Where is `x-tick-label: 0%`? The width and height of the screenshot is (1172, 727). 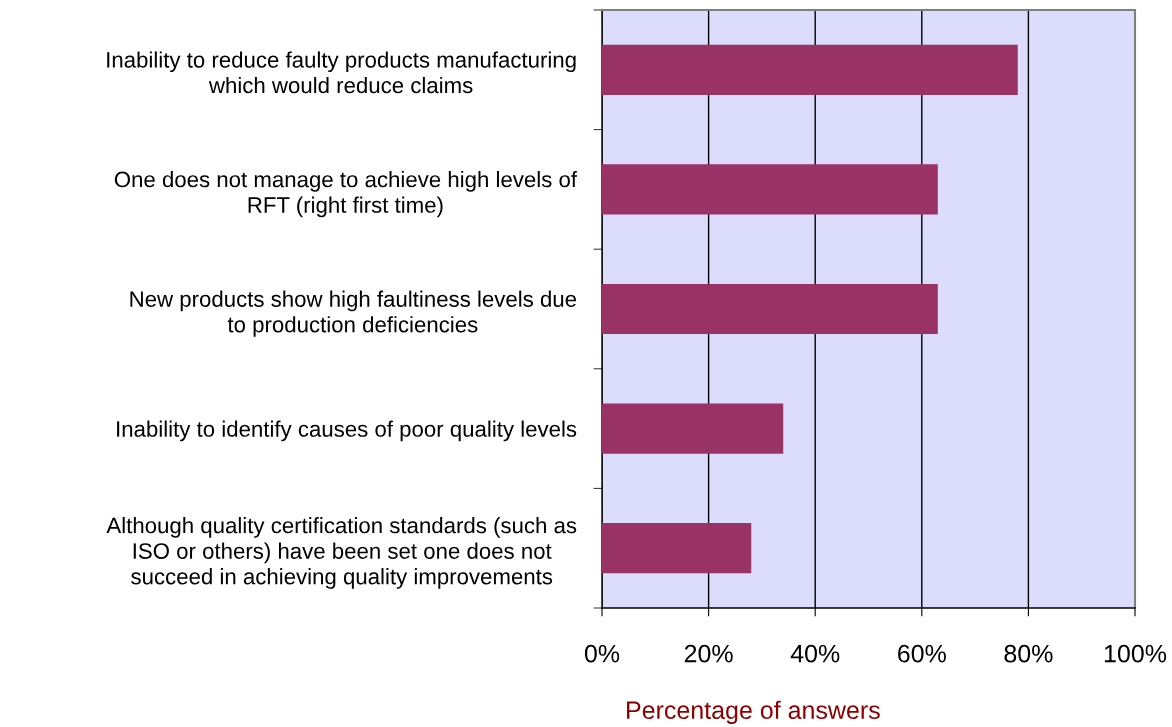
x-tick-label: 0% is located at coordinates (602, 653).